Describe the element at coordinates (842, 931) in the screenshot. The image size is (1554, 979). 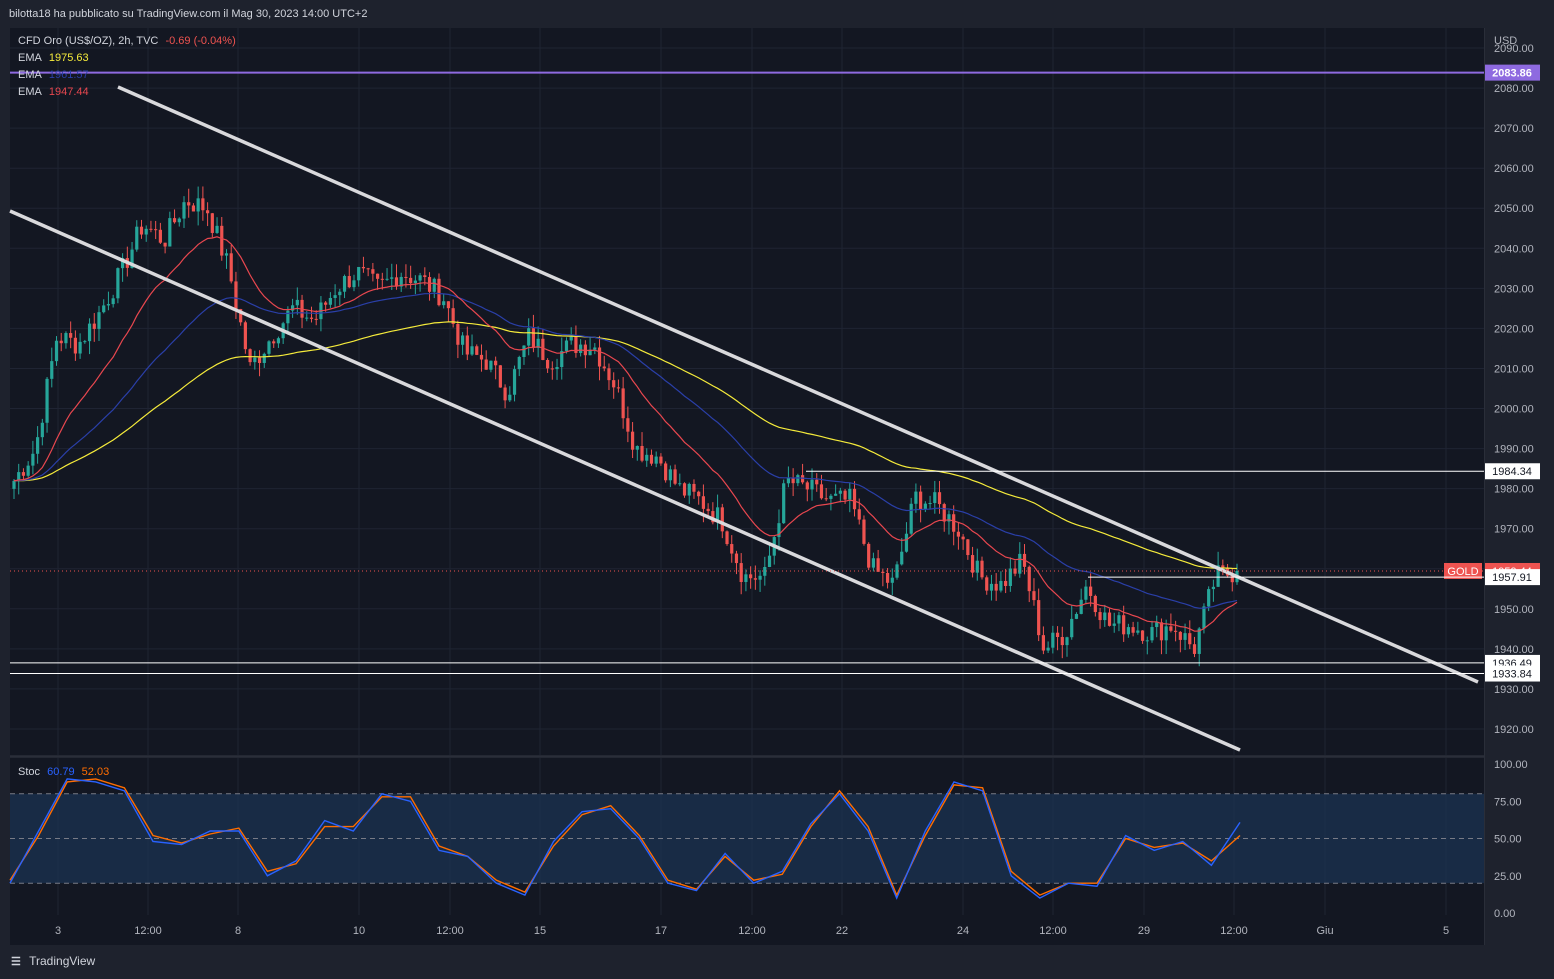
I see `x-tick-label: 22` at that location.